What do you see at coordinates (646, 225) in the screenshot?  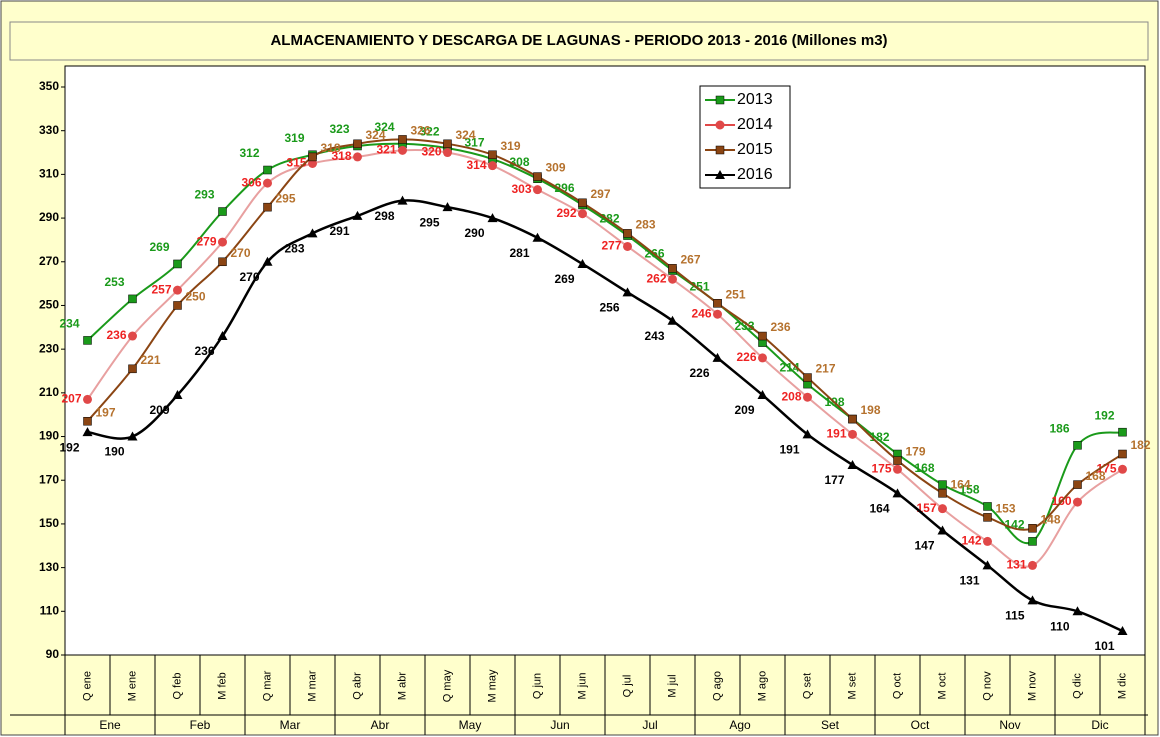 I see `data-label: 283` at bounding box center [646, 225].